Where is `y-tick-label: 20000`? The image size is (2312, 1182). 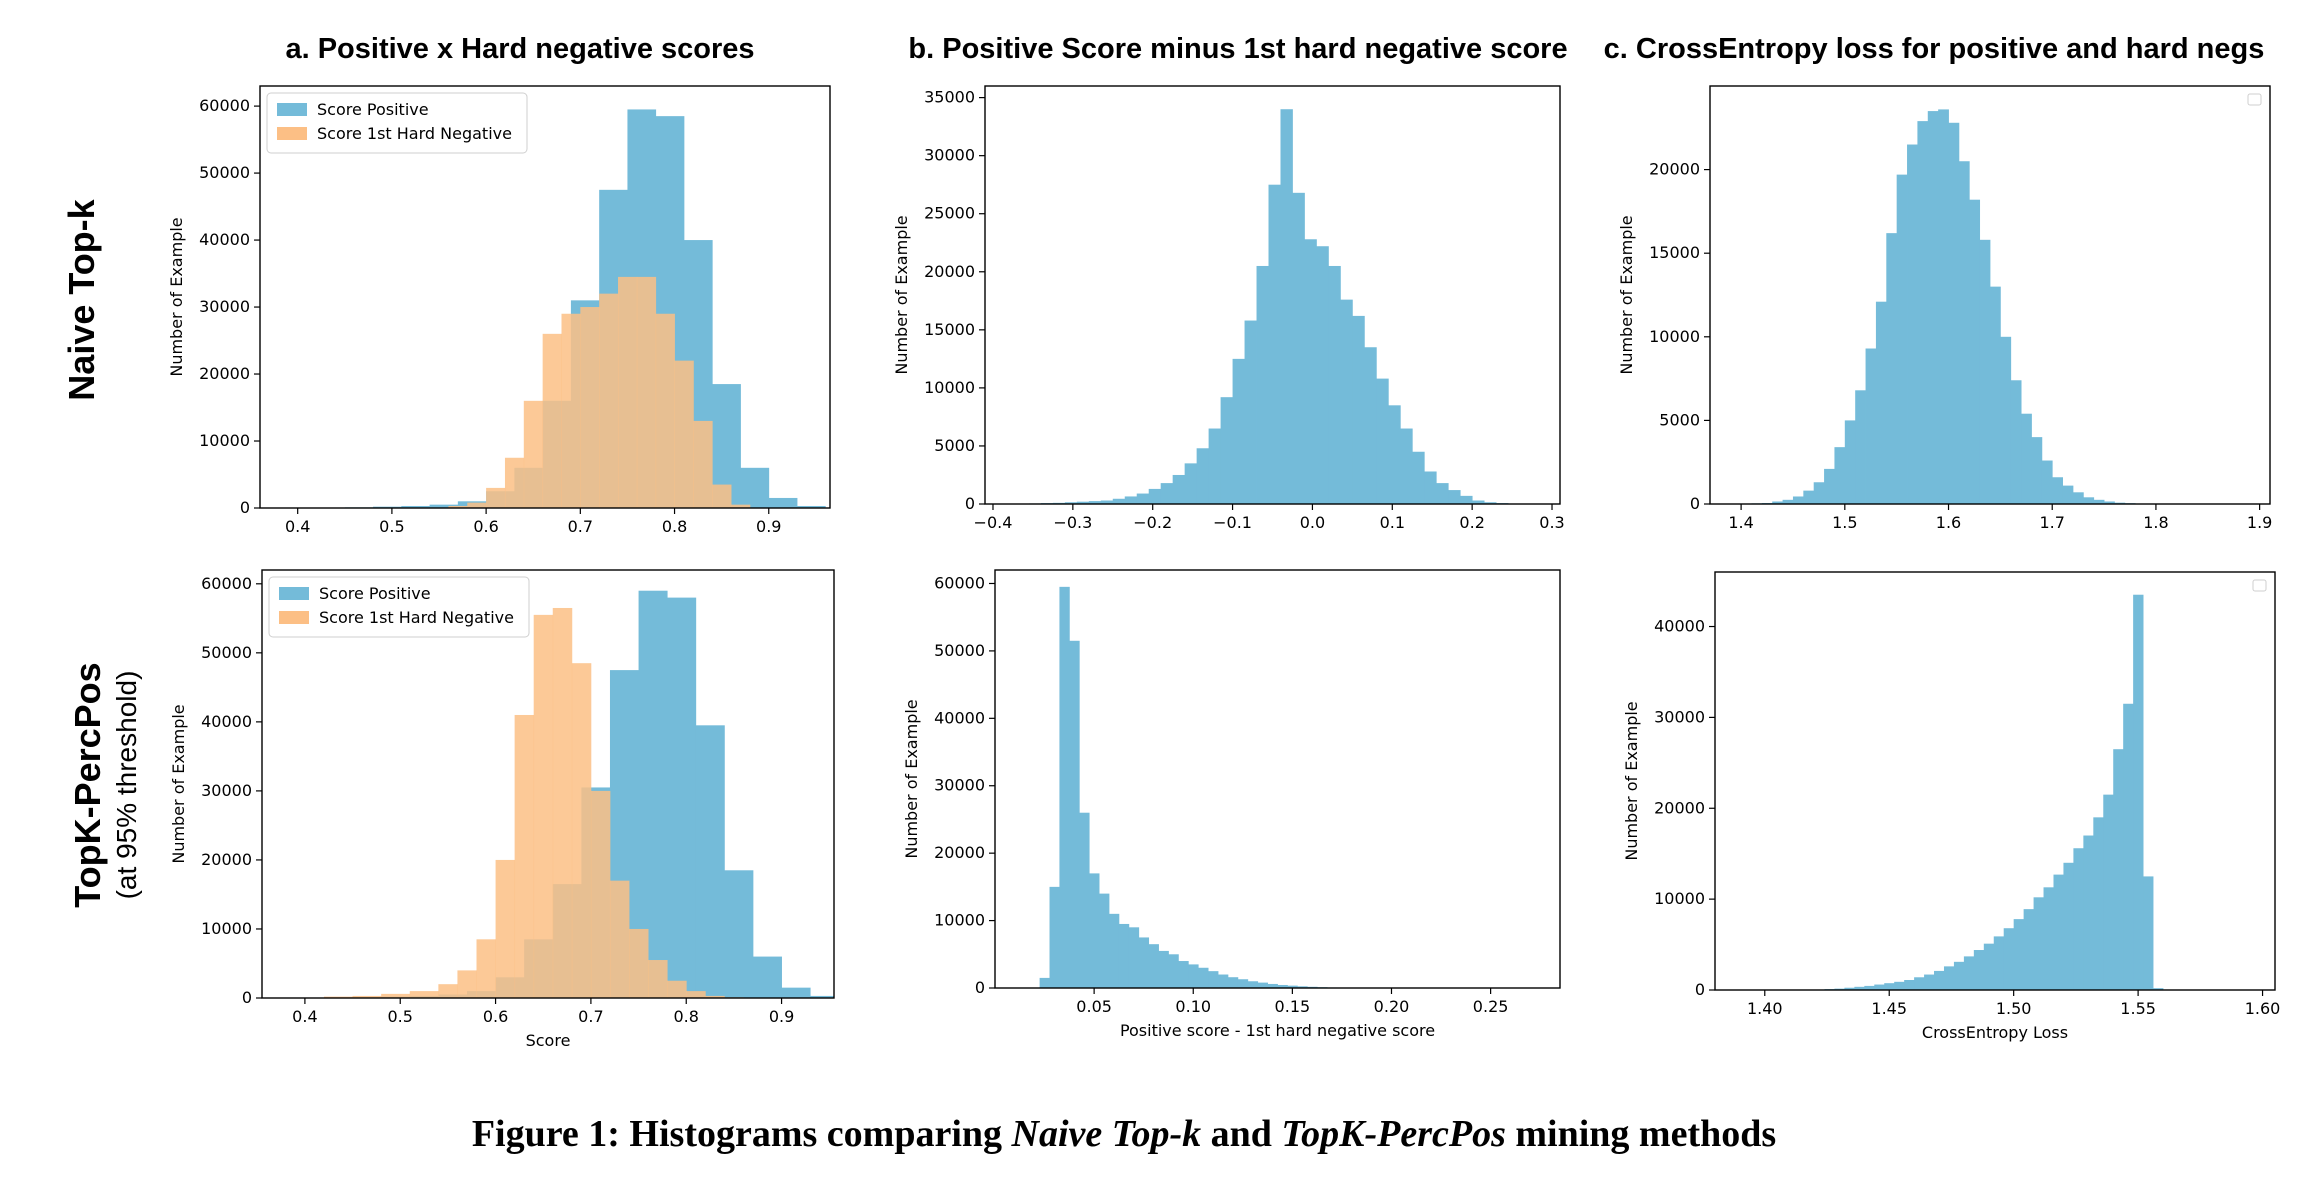
y-tick-label: 20000 is located at coordinates (226, 859).